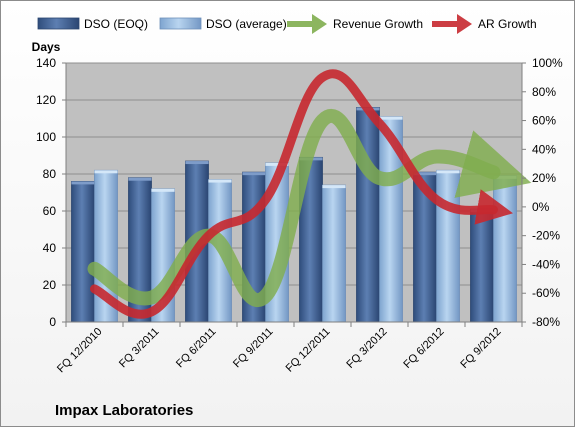 This screenshot has width=575, height=432. I want to click on y2-tick-label: 80%, so click(544, 92).